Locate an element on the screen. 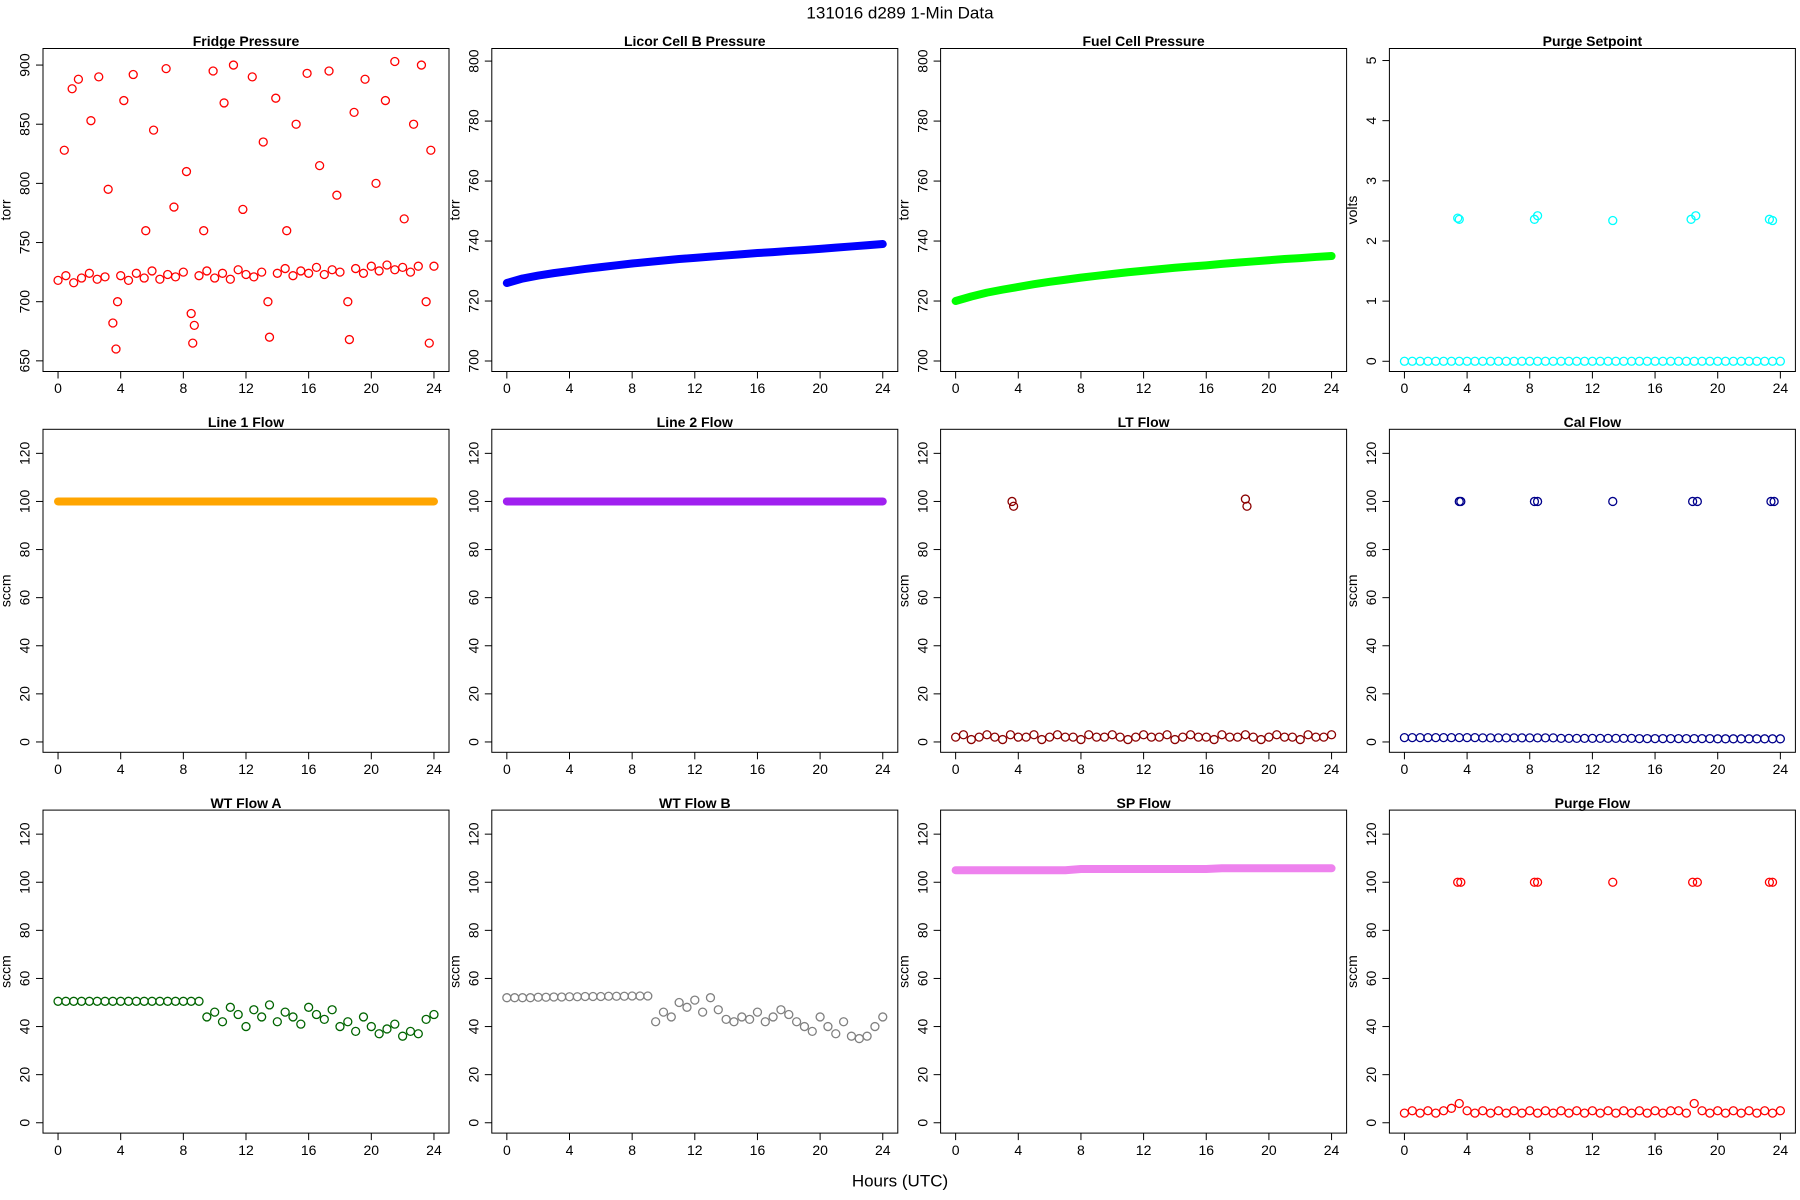  panel-title: Purge Setpoint is located at coordinates (1593, 41).